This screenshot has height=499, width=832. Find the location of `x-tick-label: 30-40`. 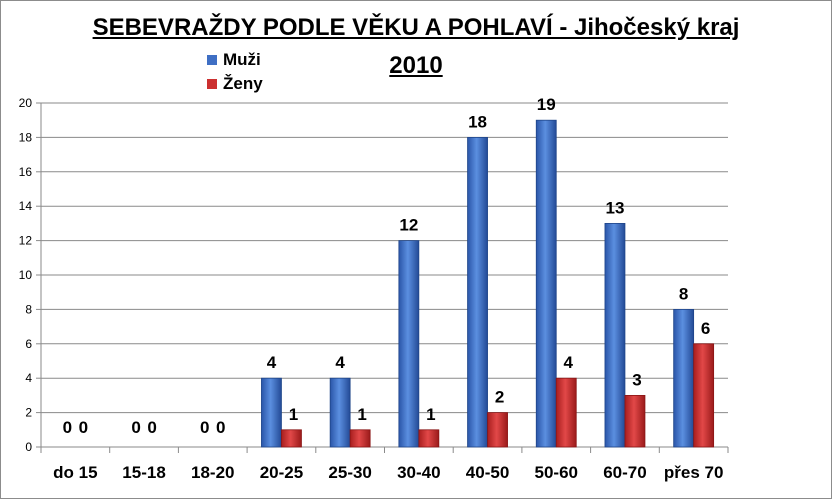

x-tick-label: 30-40 is located at coordinates (418, 472).